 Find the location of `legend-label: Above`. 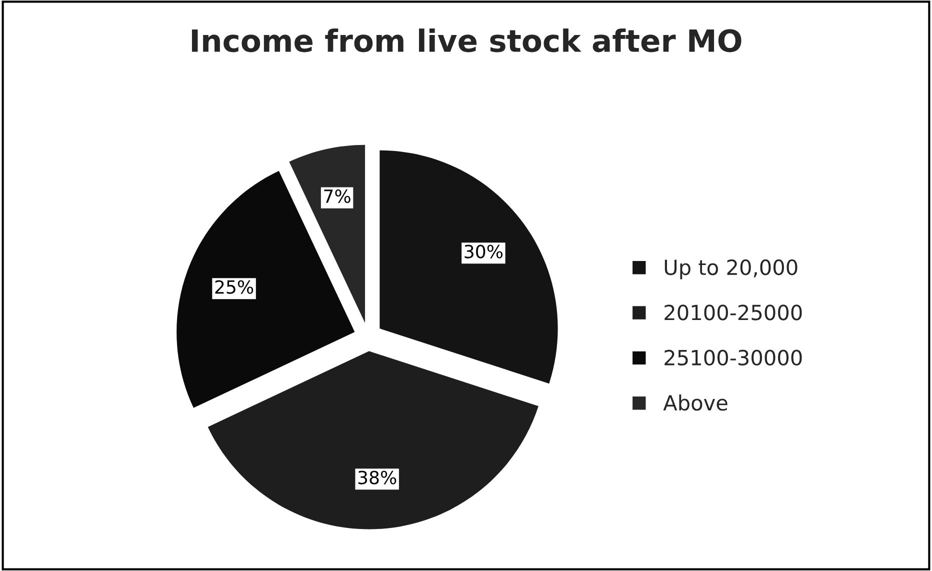

legend-label: Above is located at coordinates (695, 402).